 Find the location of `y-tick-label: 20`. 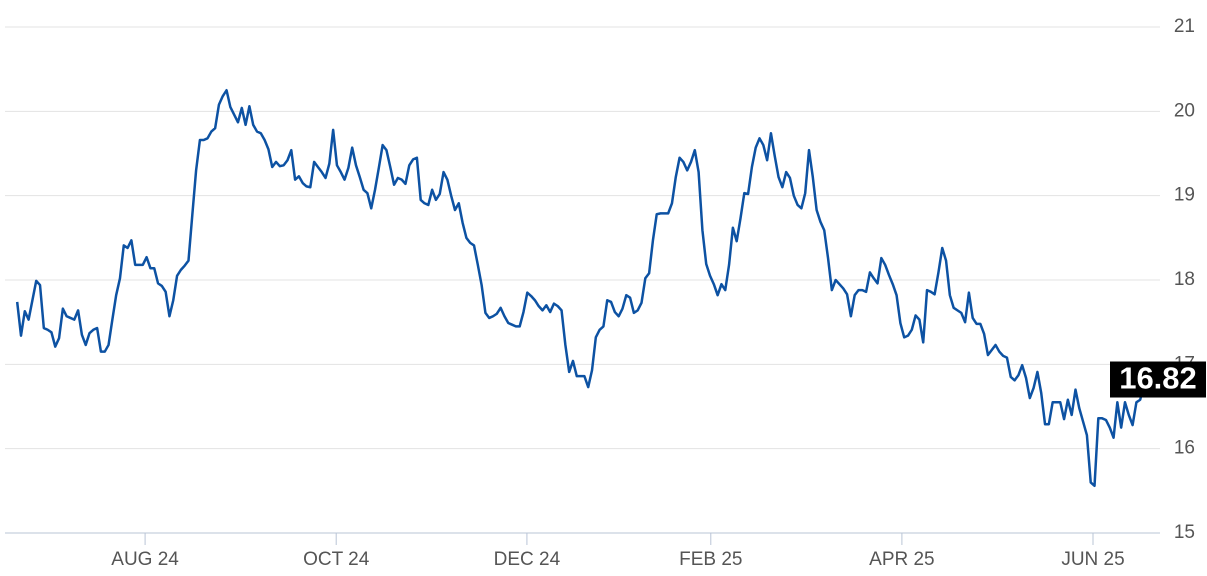

y-tick-label: 20 is located at coordinates (1184, 110).